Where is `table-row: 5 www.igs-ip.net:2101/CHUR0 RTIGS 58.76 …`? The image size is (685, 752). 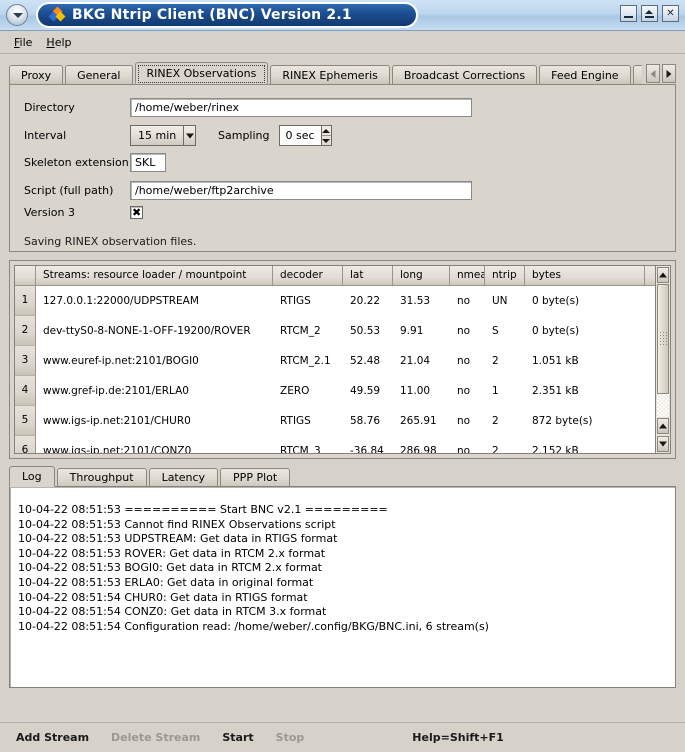 table-row: 5 www.igs-ip.net:2101/CHUR0 RTIGS 58.76 … is located at coordinates (342, 421).